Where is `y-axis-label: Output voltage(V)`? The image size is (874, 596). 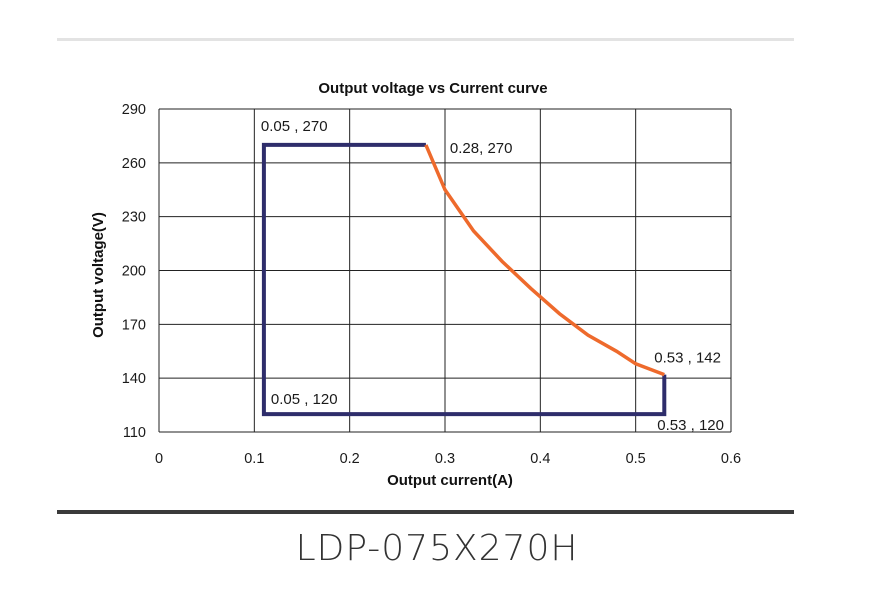
y-axis-label: Output voltage(V) is located at coordinates (98, 275).